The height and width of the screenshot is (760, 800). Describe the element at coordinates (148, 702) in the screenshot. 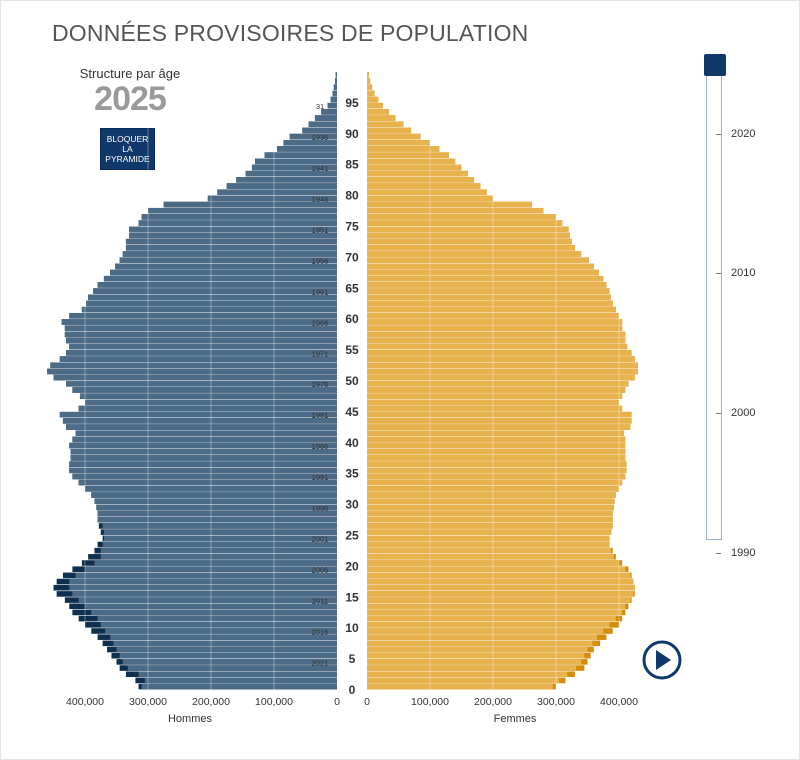

I see `x-tick-men-1: 300,000` at that location.